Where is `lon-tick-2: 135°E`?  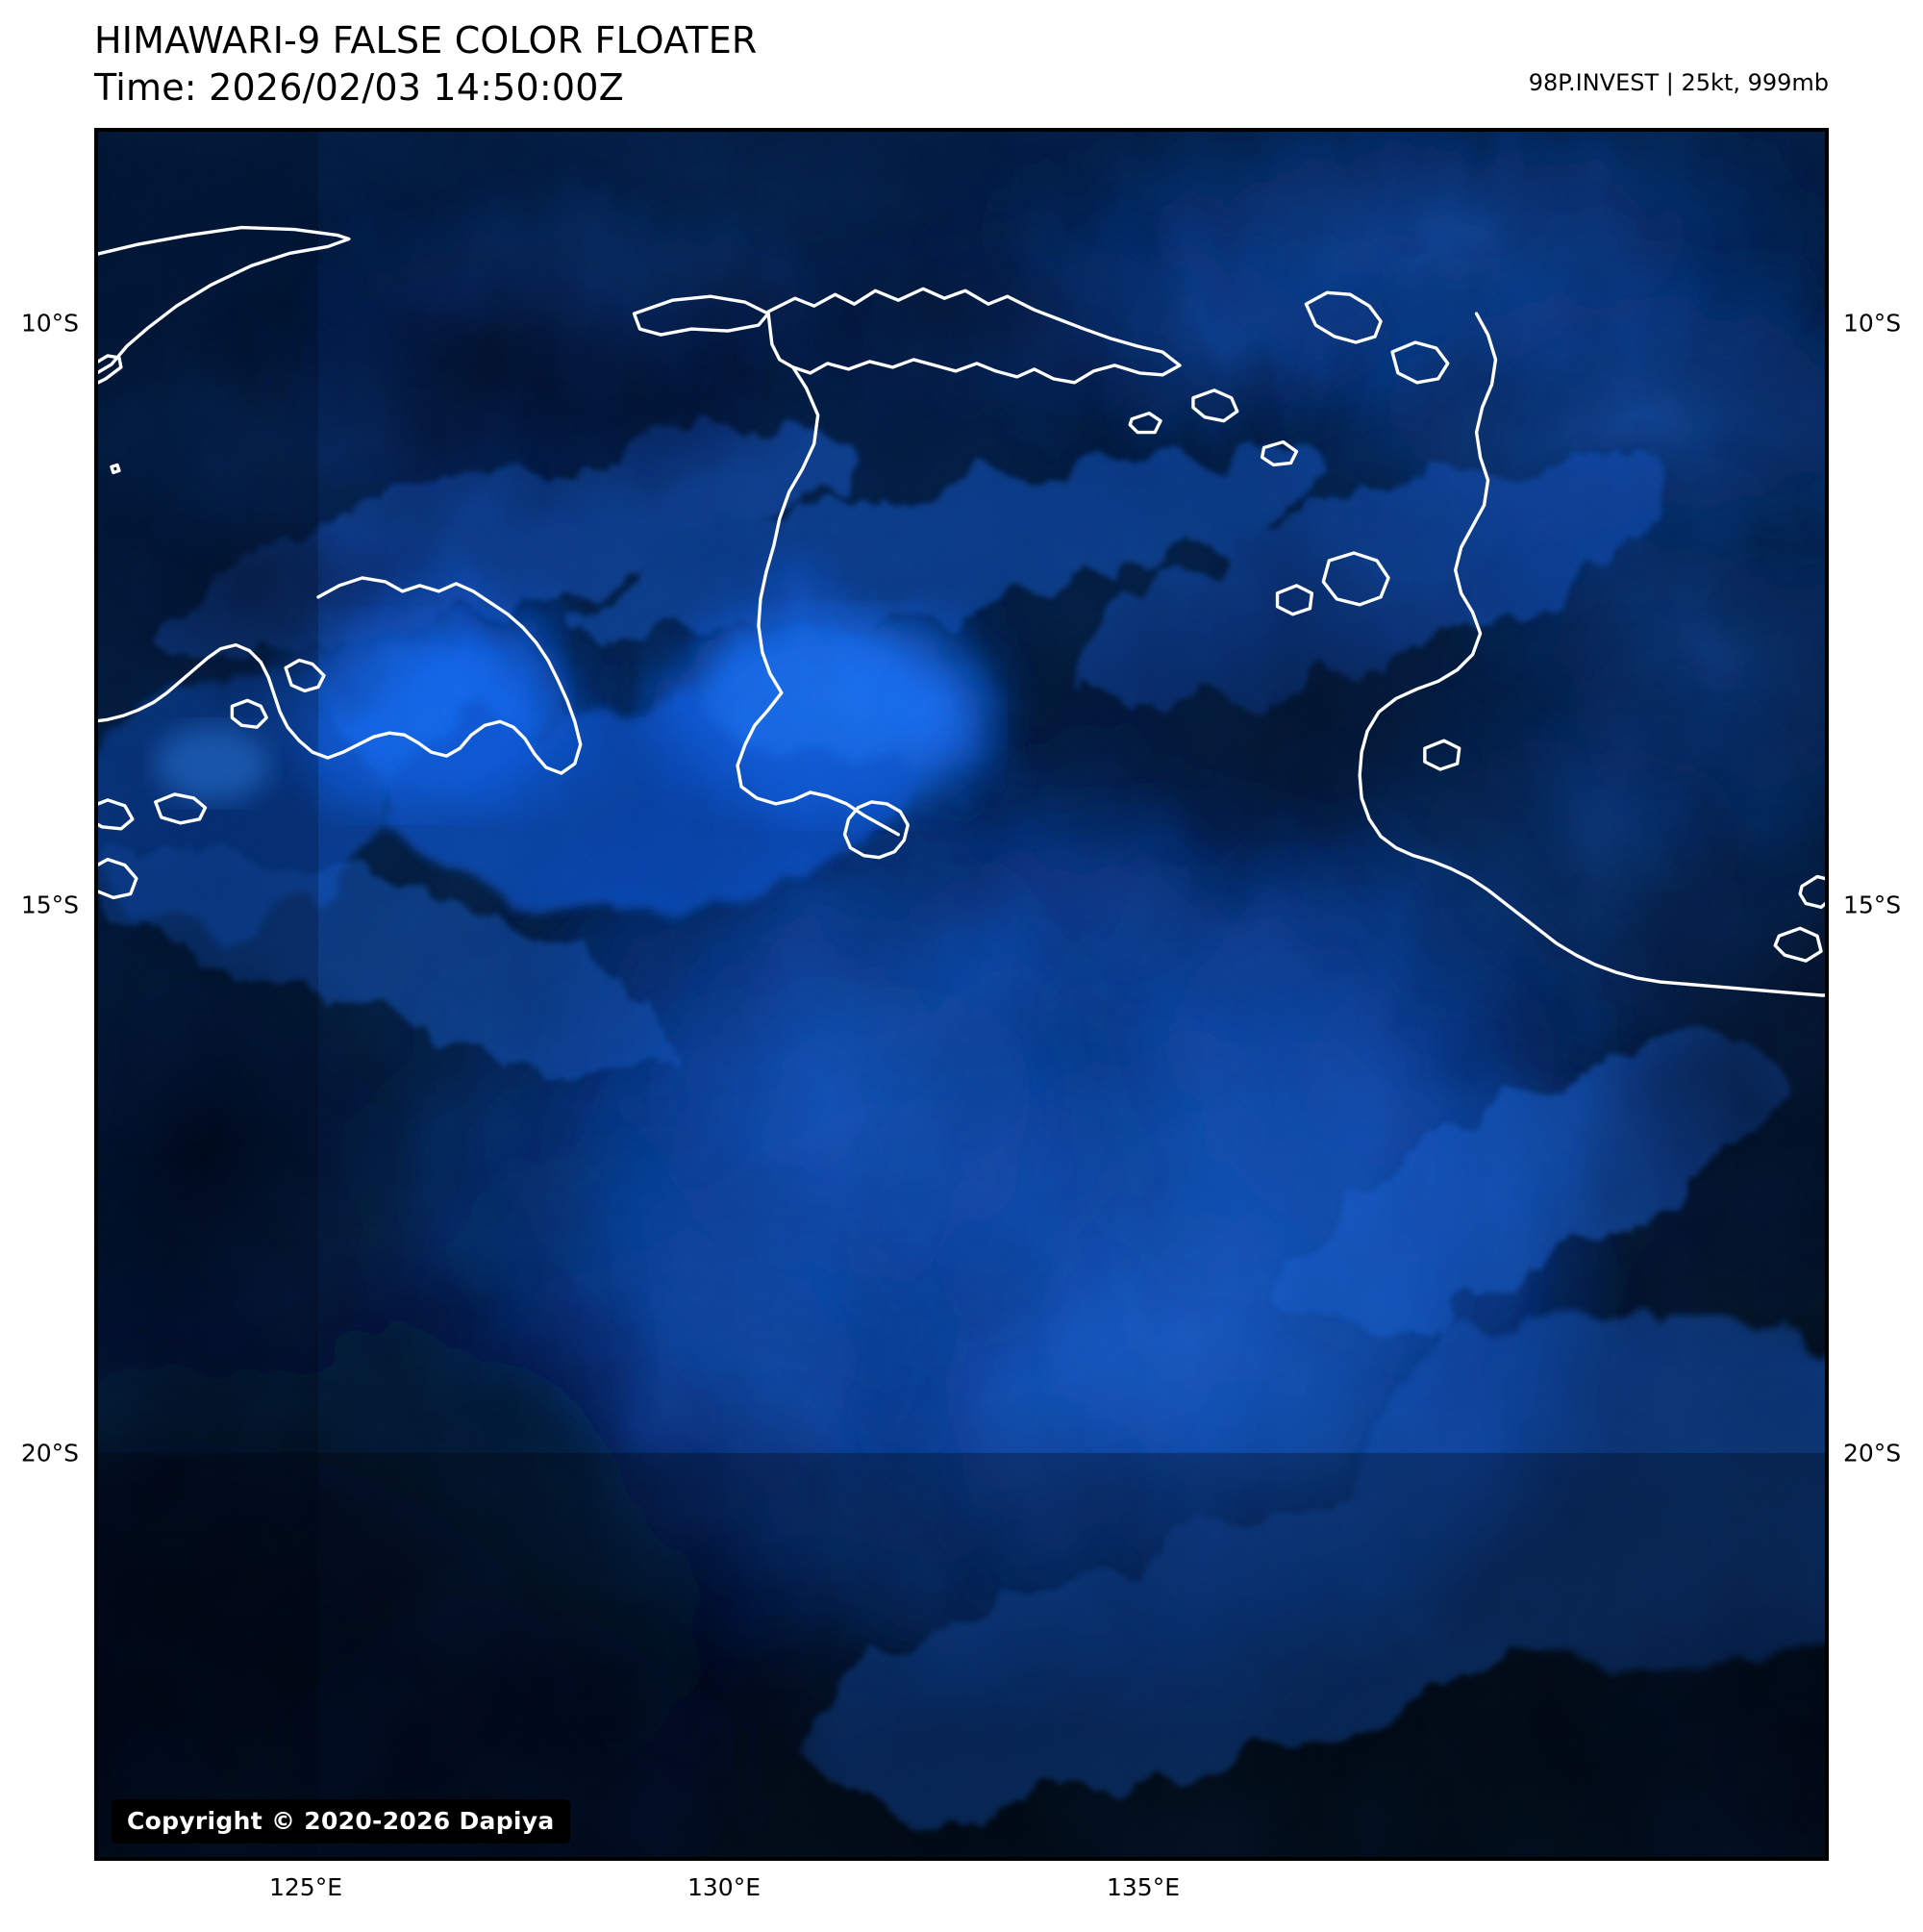 lon-tick-2: 135°E is located at coordinates (1143, 1887).